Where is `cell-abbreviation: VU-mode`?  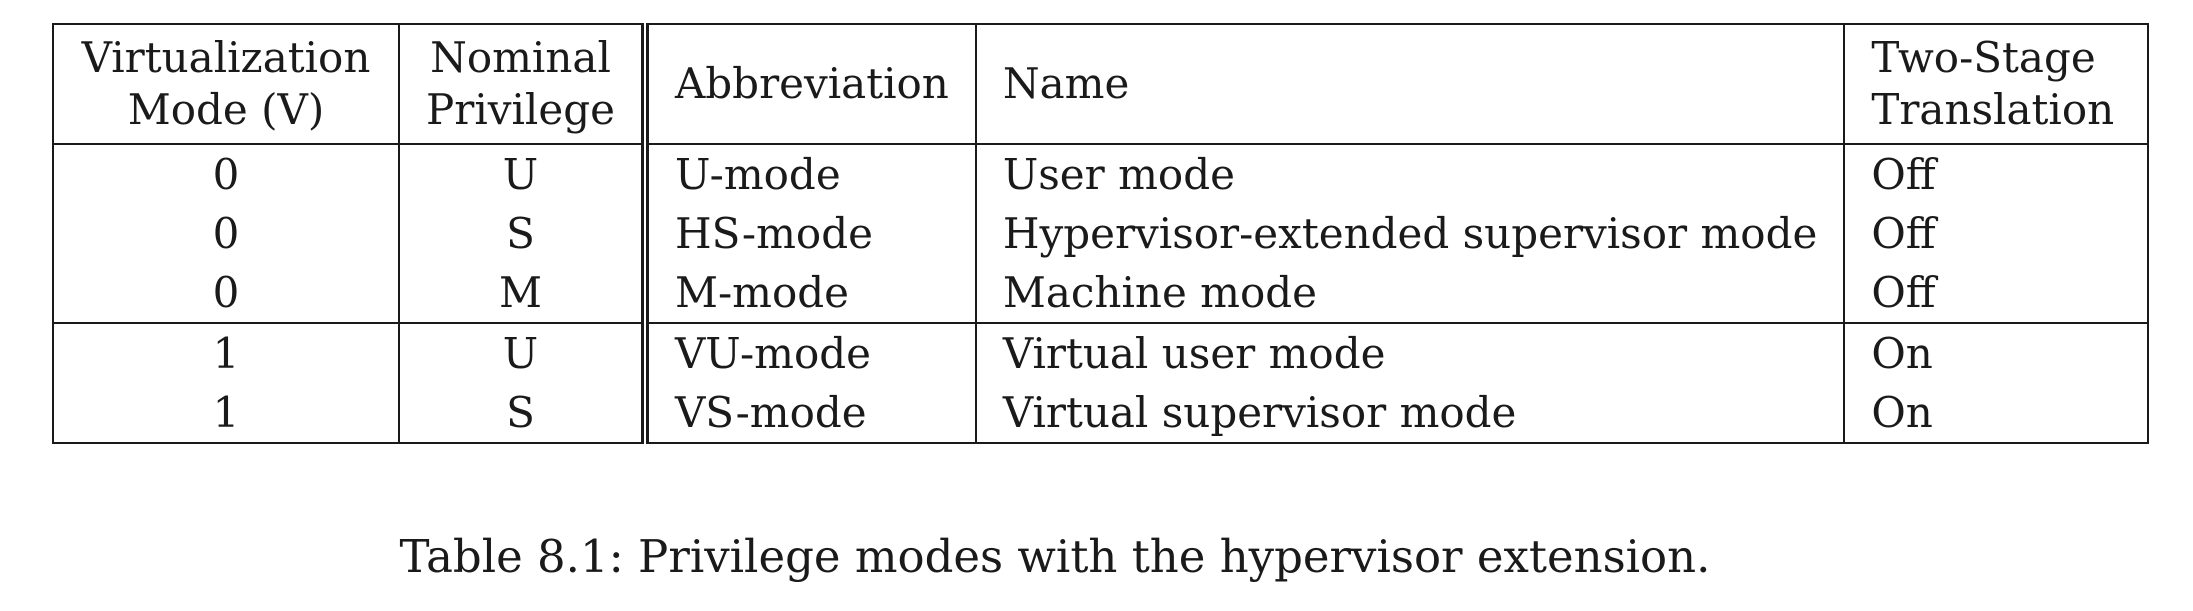
cell-abbreviation: VU-mode is located at coordinates (808, 353).